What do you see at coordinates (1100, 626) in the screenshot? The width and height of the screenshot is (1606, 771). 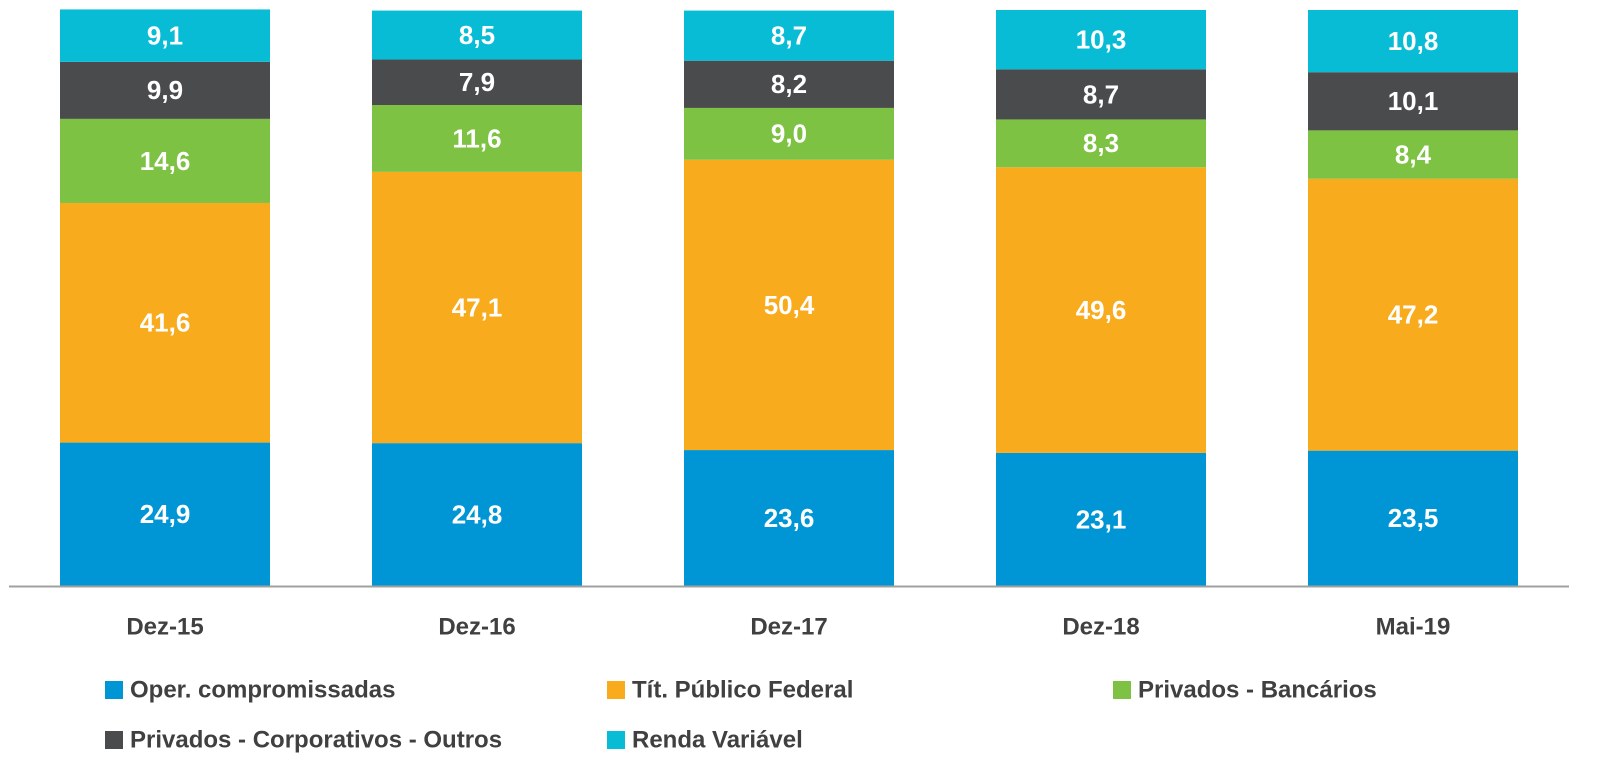 I see `x-tick-label: Dez-18` at bounding box center [1100, 626].